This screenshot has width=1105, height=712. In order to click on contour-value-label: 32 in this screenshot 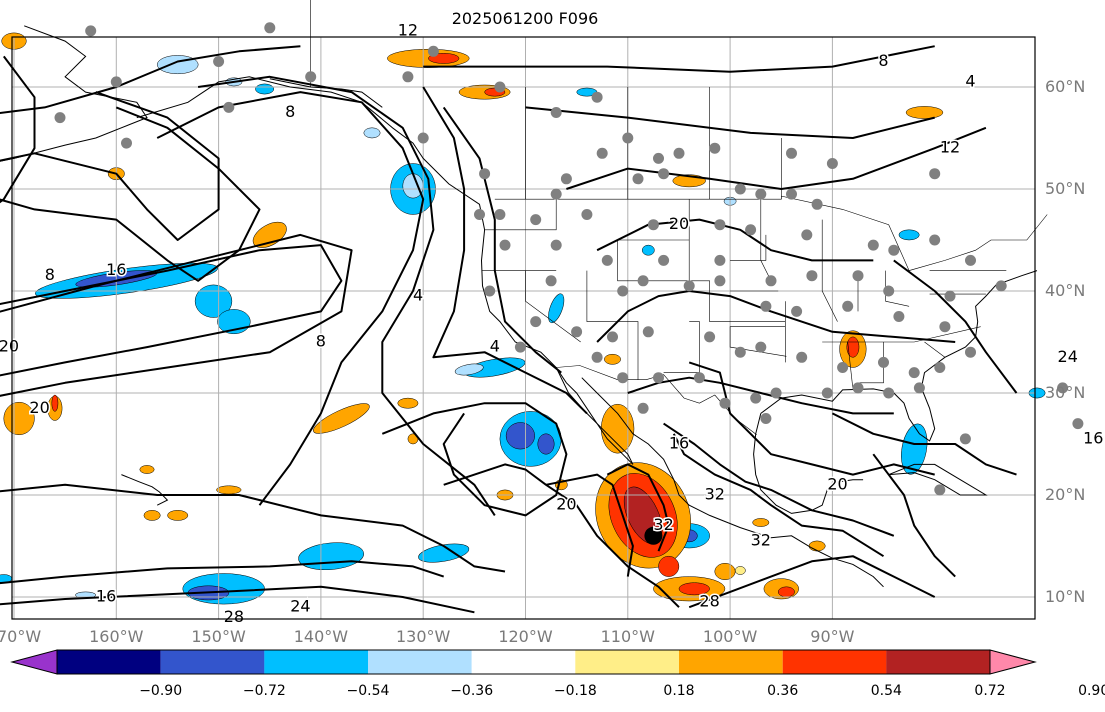, I will do `click(663, 524)`.